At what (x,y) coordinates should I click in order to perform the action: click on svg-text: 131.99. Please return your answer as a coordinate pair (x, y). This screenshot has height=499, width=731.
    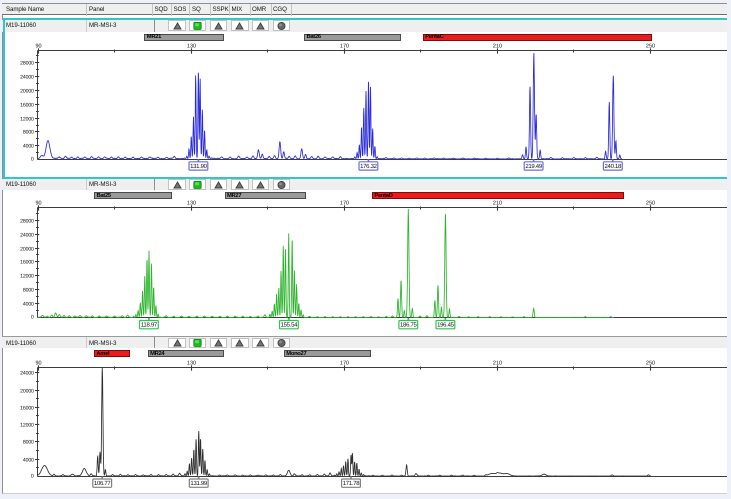
    Looking at the image, I should click on (199, 483).